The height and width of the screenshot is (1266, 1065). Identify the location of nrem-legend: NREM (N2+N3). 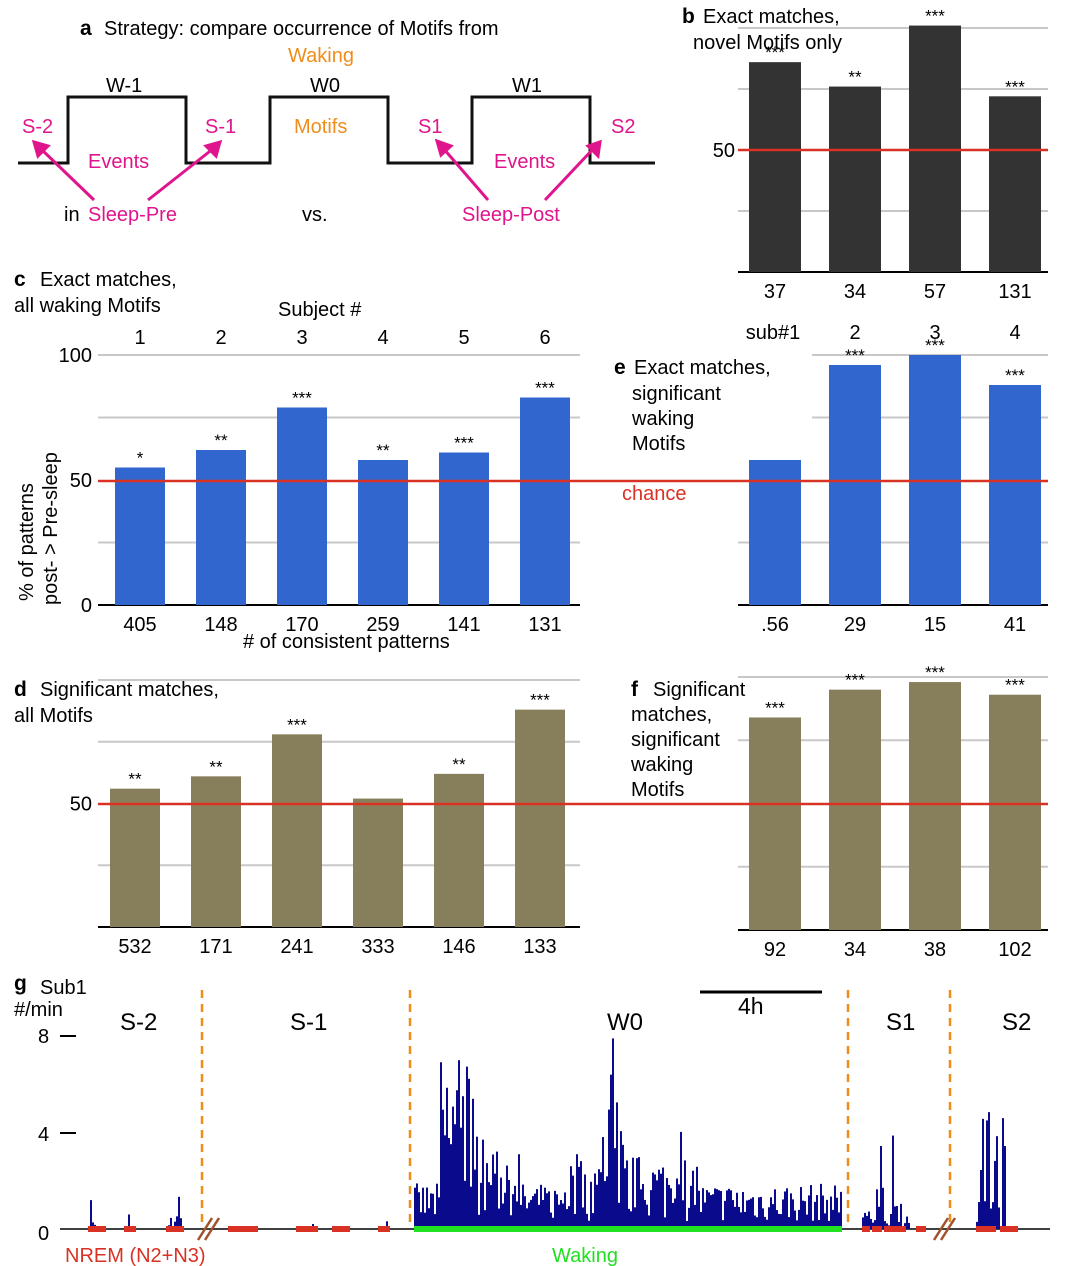
(135, 1255).